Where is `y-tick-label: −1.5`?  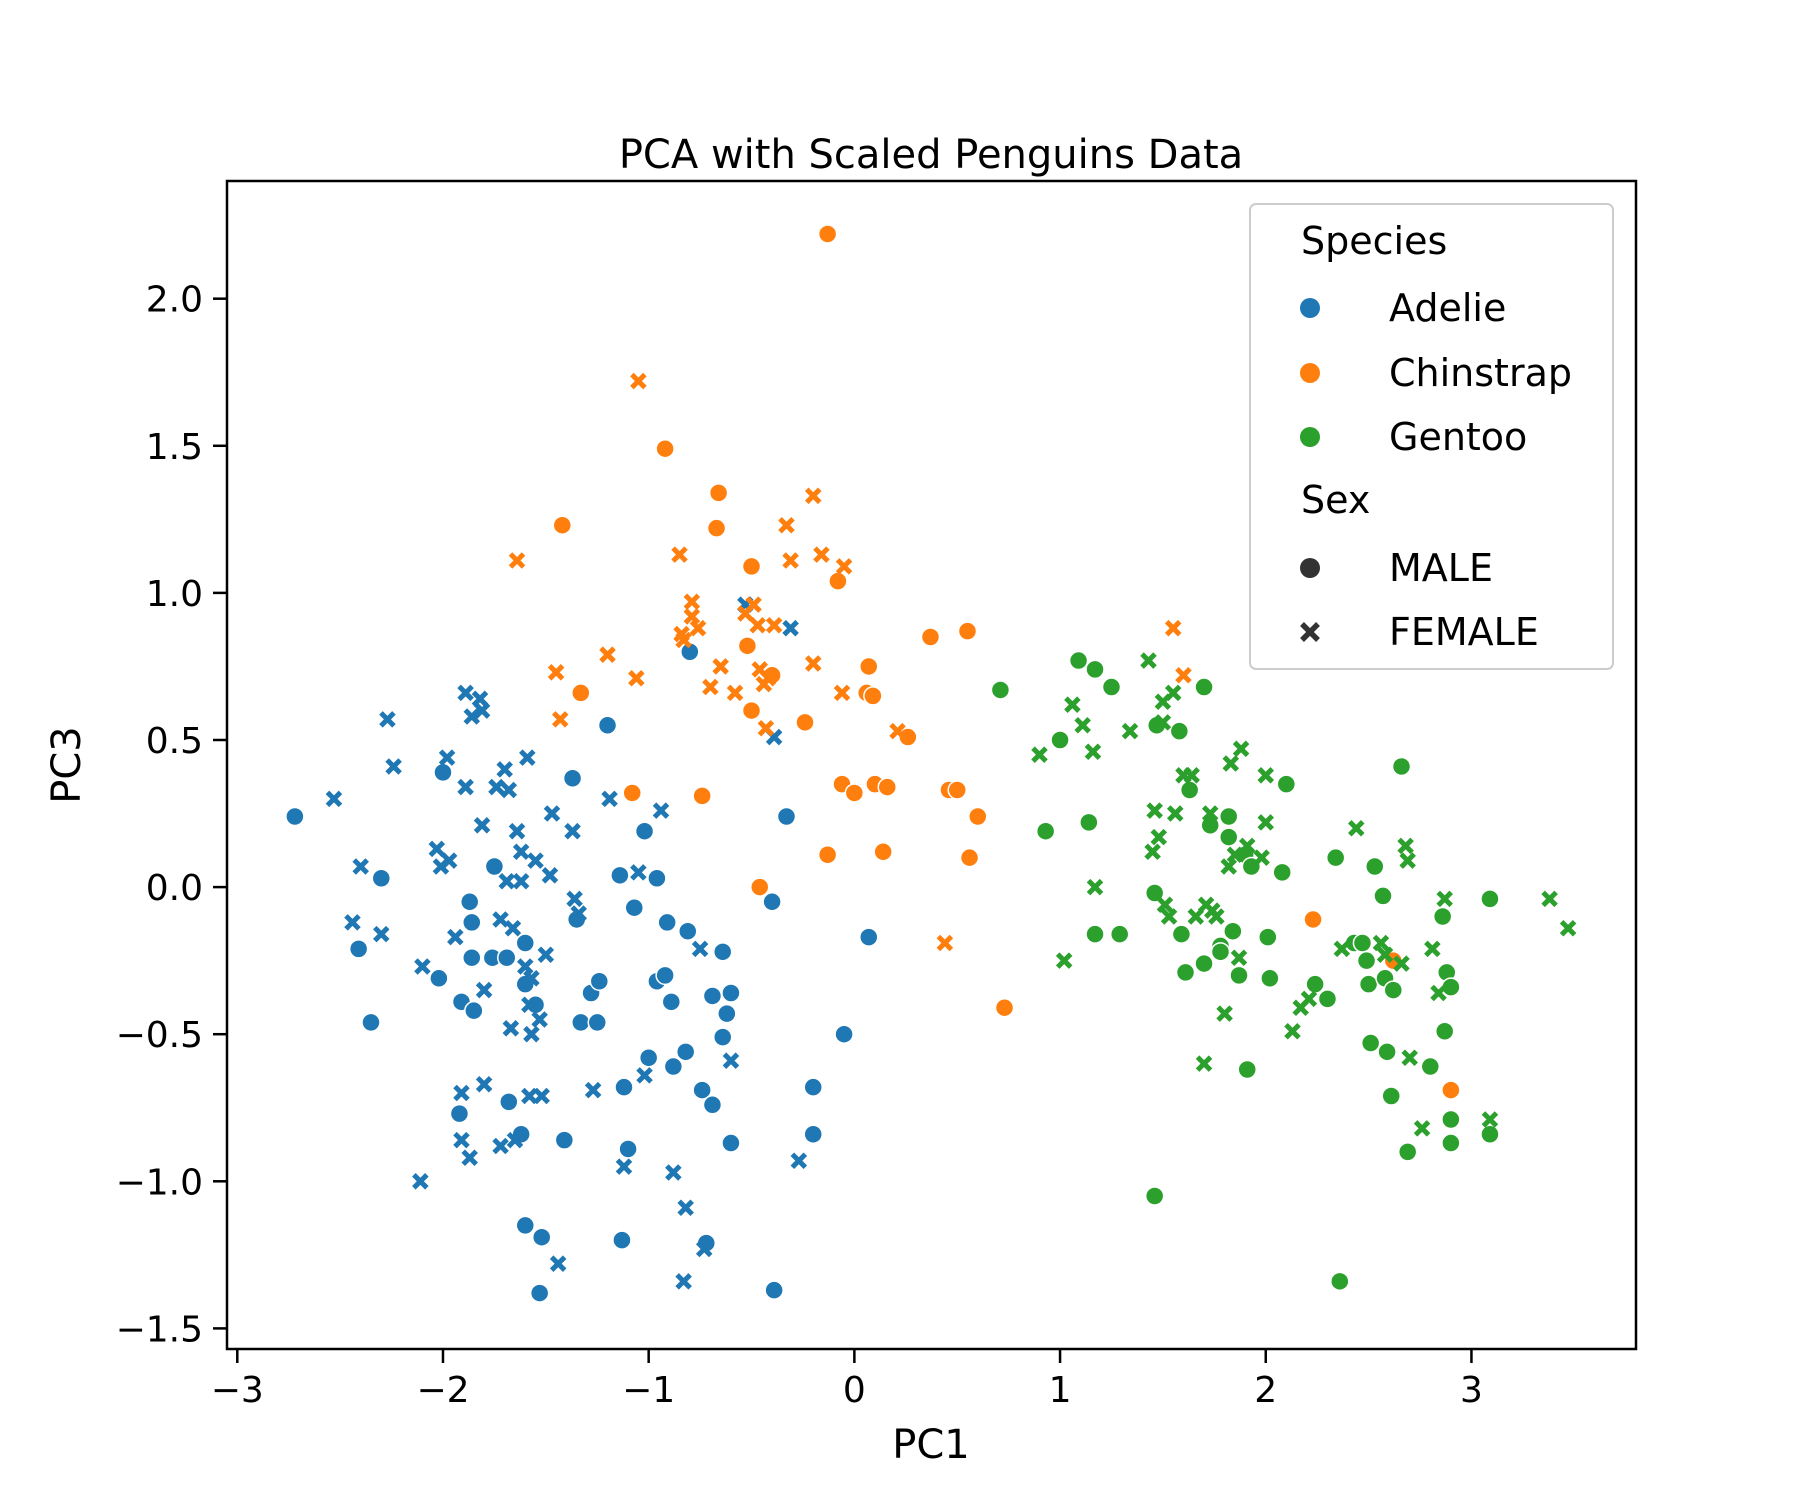 y-tick-label: −1.5 is located at coordinates (159, 1329).